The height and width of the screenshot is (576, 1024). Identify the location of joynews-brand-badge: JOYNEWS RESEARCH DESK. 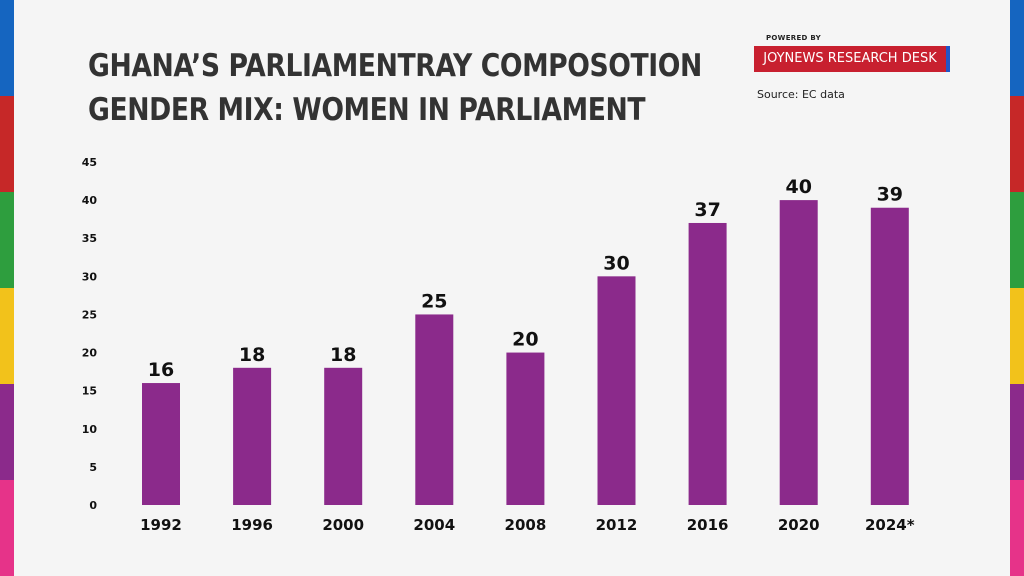
(852, 59).